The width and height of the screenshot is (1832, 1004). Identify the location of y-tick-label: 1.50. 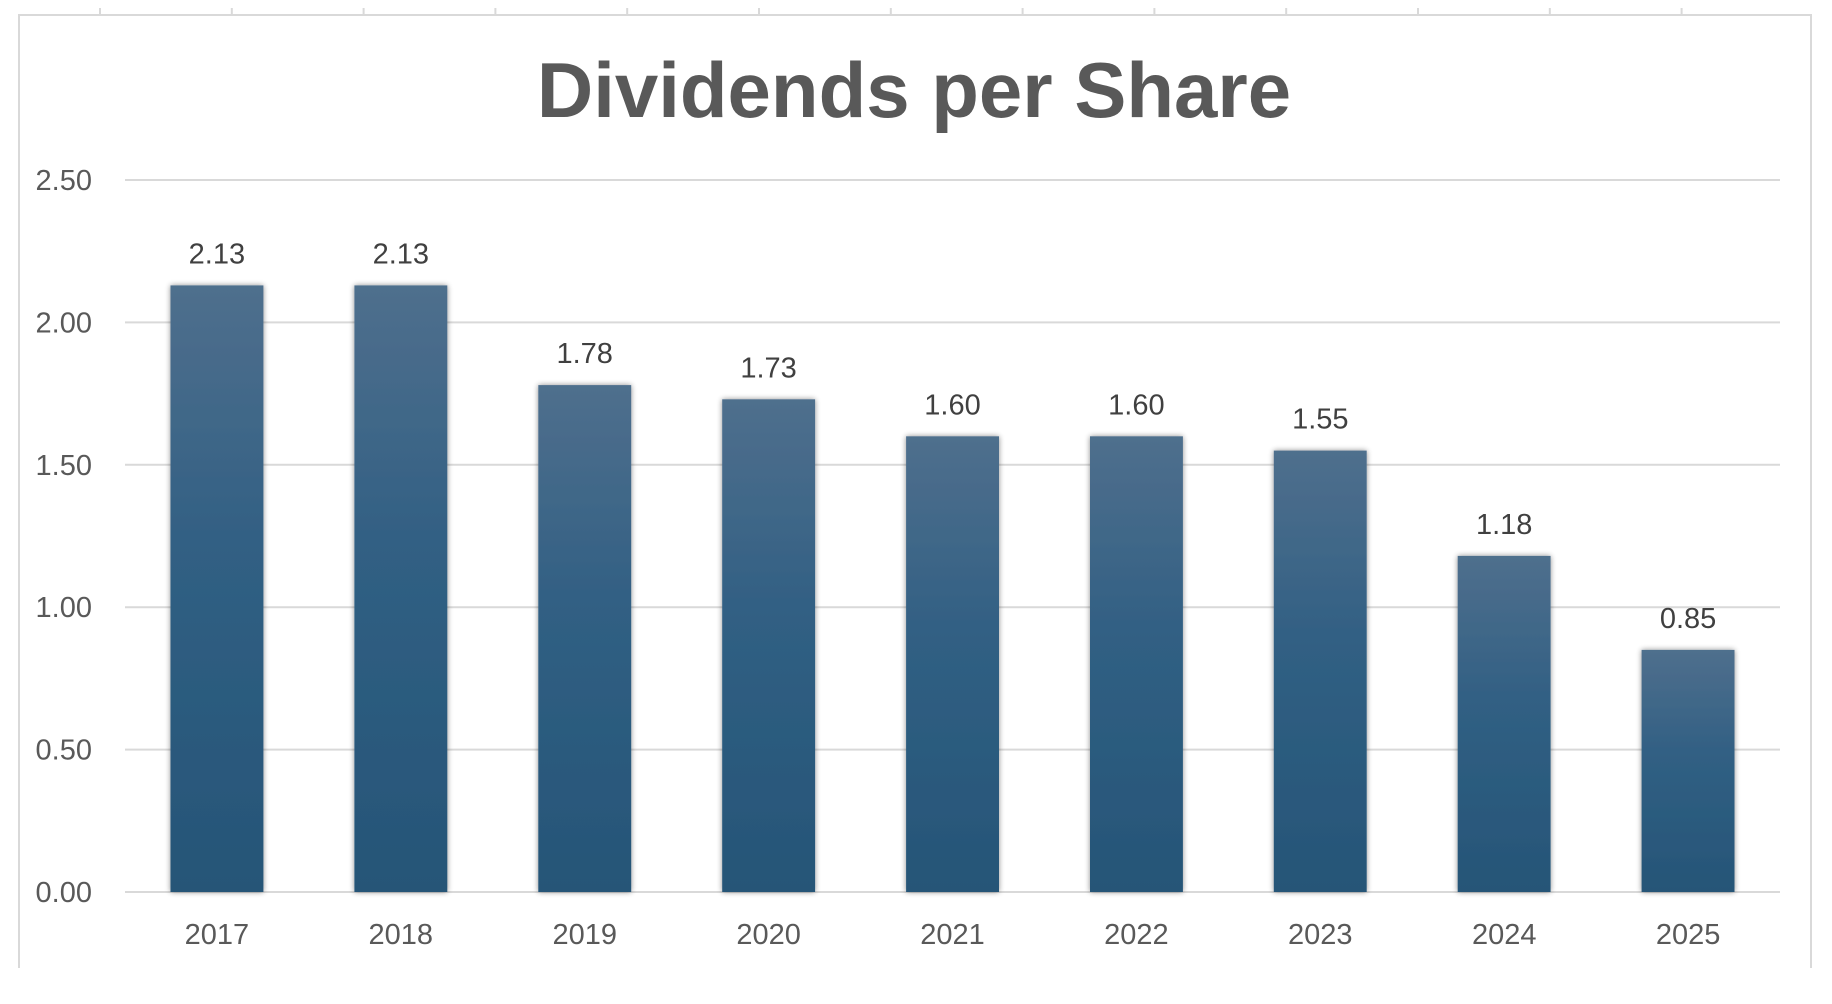
(64, 466).